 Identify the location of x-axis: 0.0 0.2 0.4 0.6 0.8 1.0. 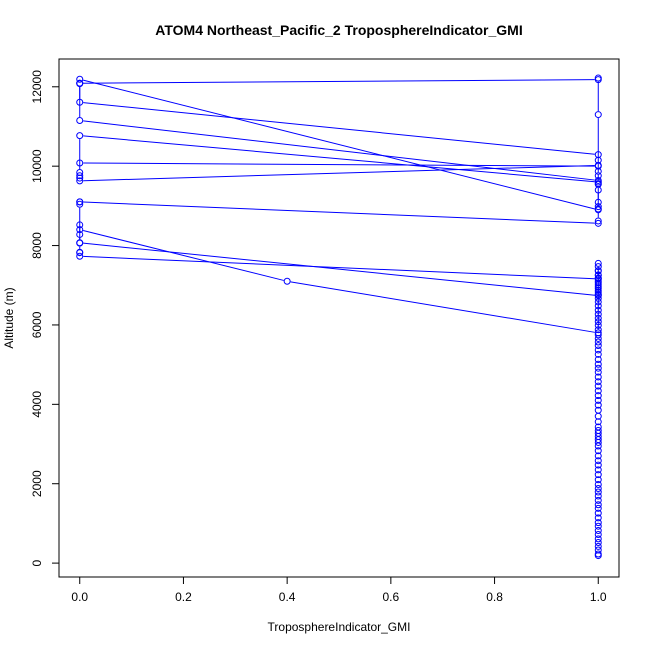
(339, 590).